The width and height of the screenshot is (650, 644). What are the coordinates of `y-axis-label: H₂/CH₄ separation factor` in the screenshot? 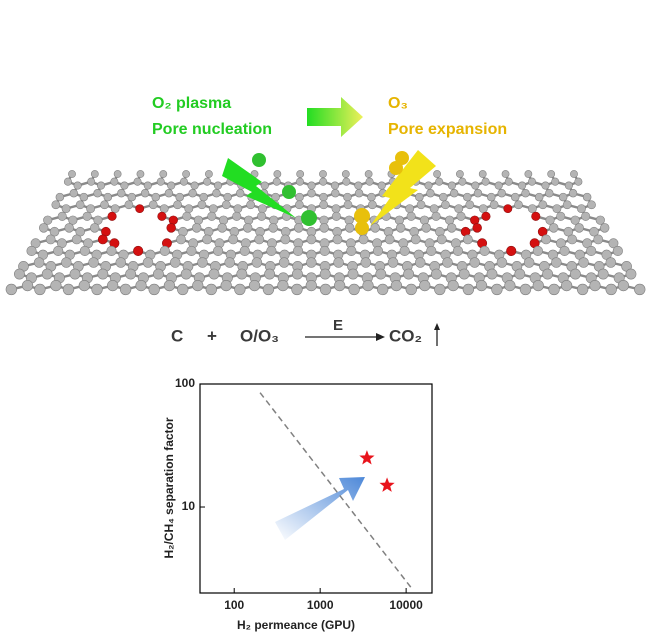 It's located at (169, 487).